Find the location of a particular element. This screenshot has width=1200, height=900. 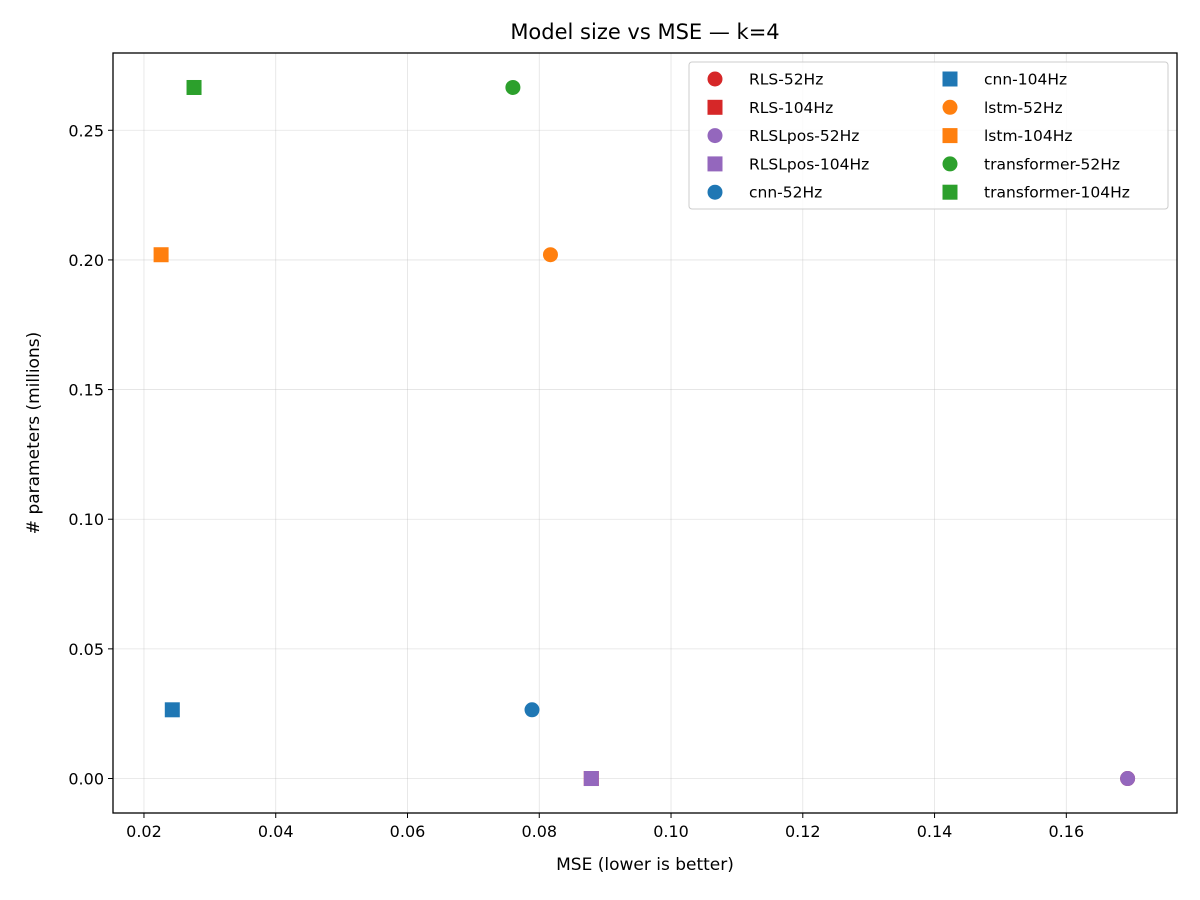

legend-entry: lstm-52Hz is located at coordinates (1002, 108).